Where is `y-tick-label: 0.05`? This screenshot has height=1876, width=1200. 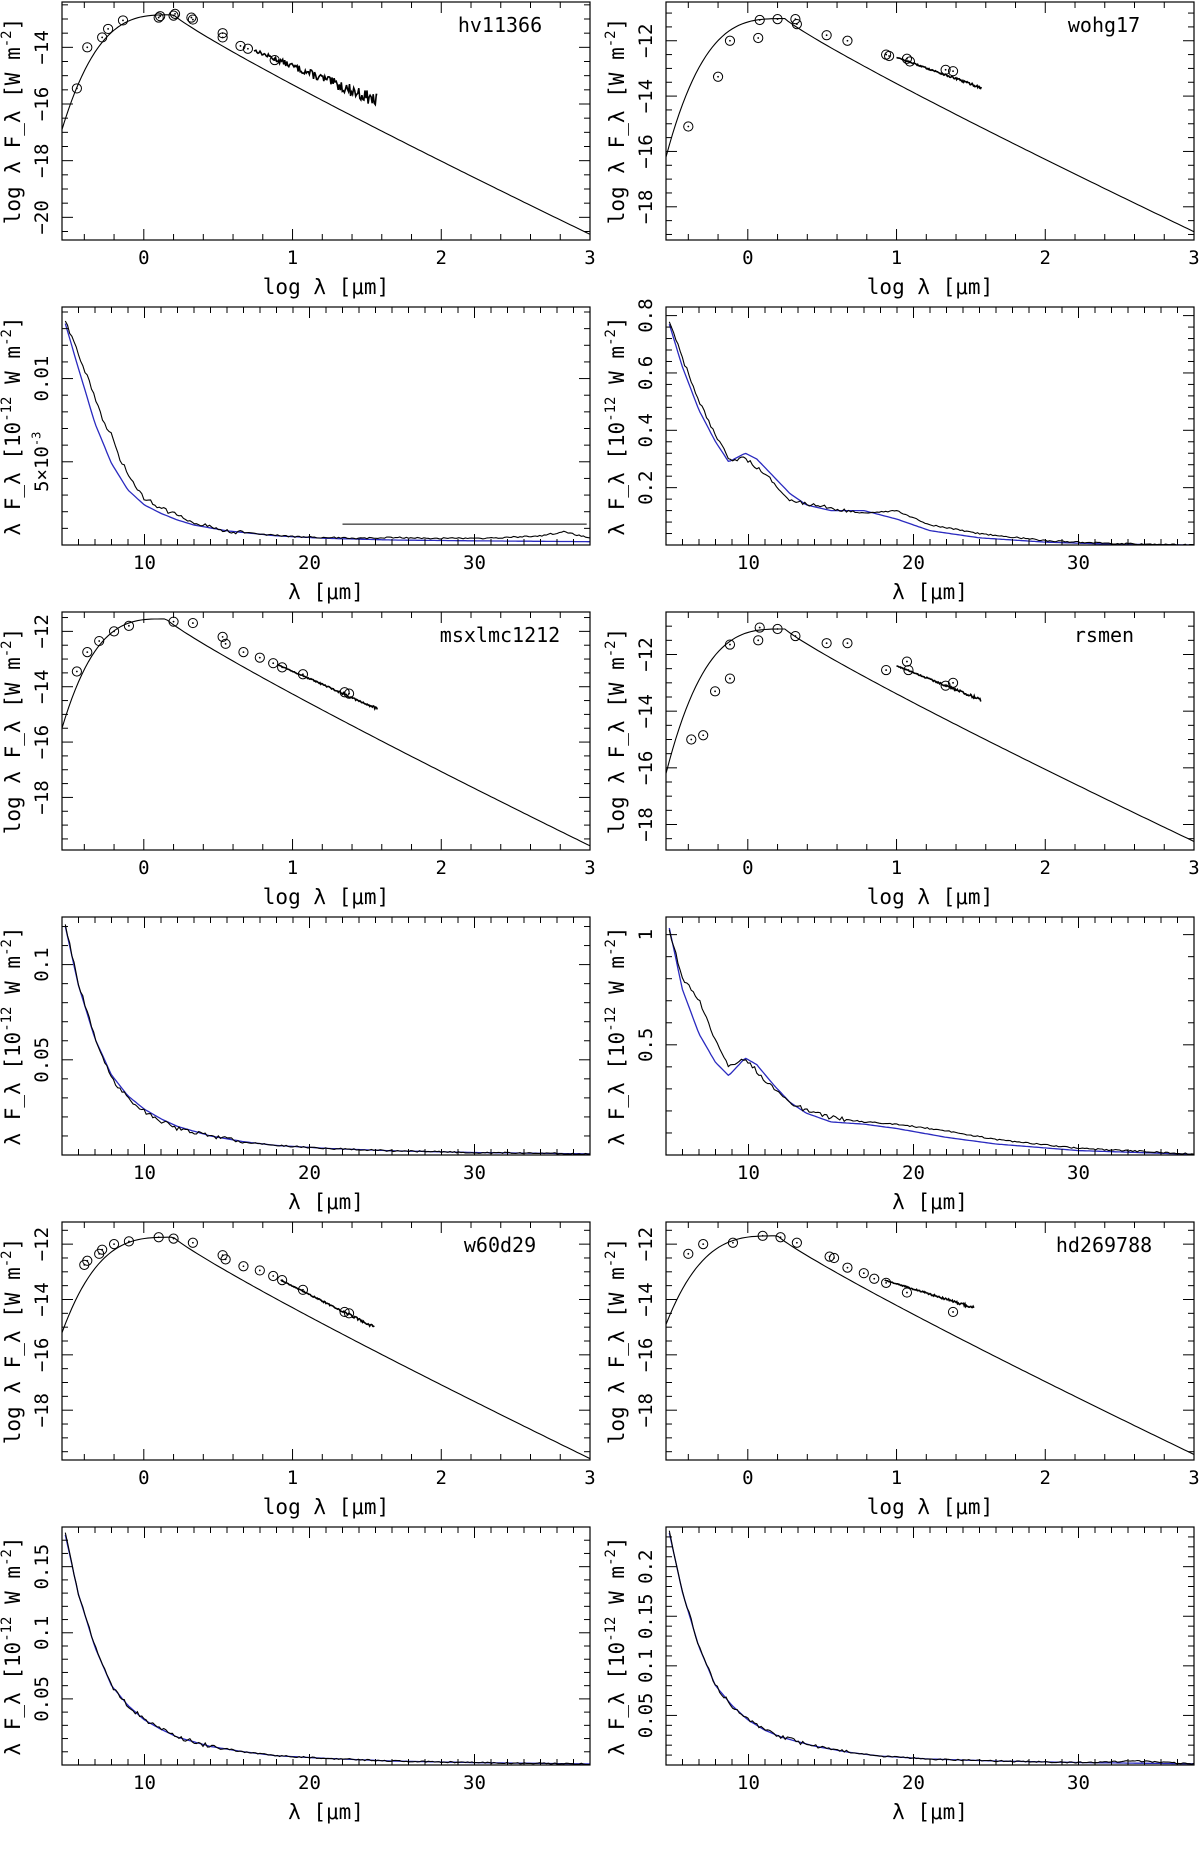 y-tick-label: 0.05 is located at coordinates (42, 1699).